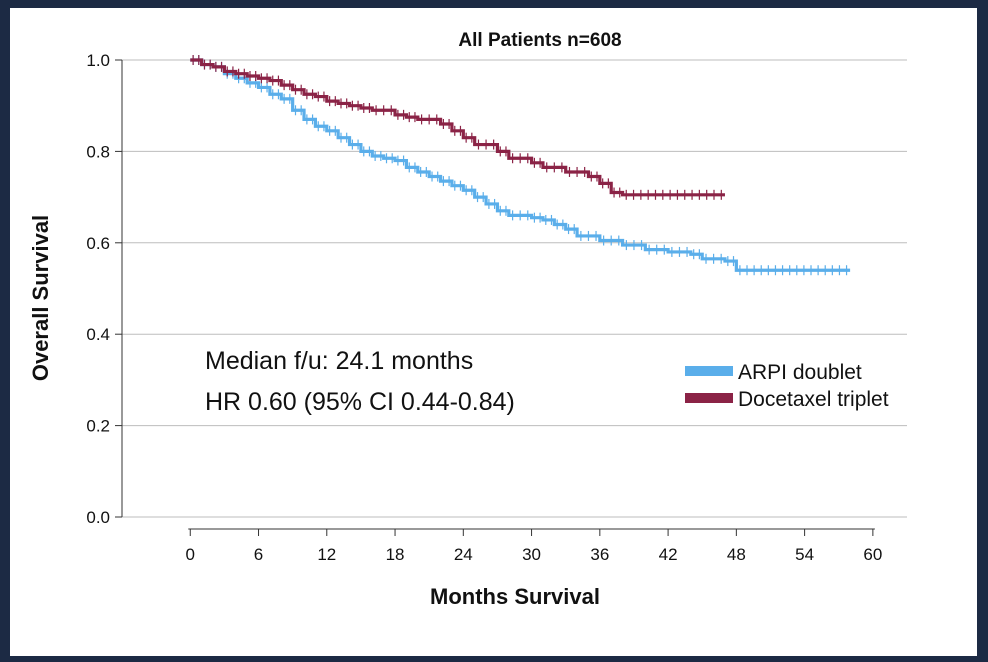  What do you see at coordinates (668, 554) in the screenshot?
I see `x-tick-label: 42` at bounding box center [668, 554].